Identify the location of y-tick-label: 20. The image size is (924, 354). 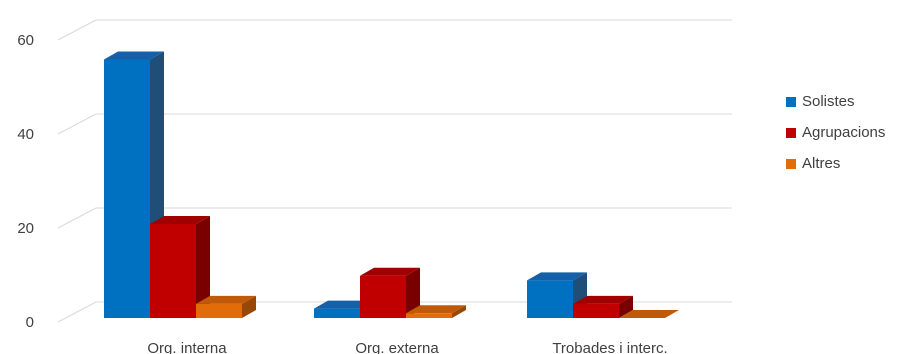
(25, 228).